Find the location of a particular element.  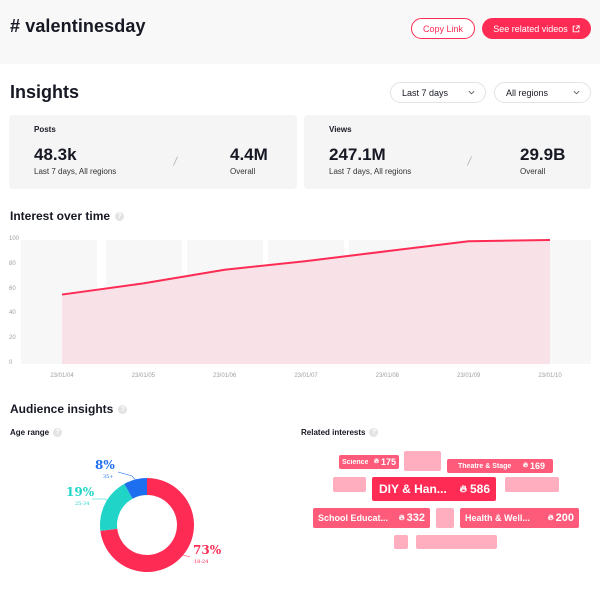

interest-tag-theatre-stage: Theatre & Stage 🔥︎ 169 is located at coordinates (500, 466).